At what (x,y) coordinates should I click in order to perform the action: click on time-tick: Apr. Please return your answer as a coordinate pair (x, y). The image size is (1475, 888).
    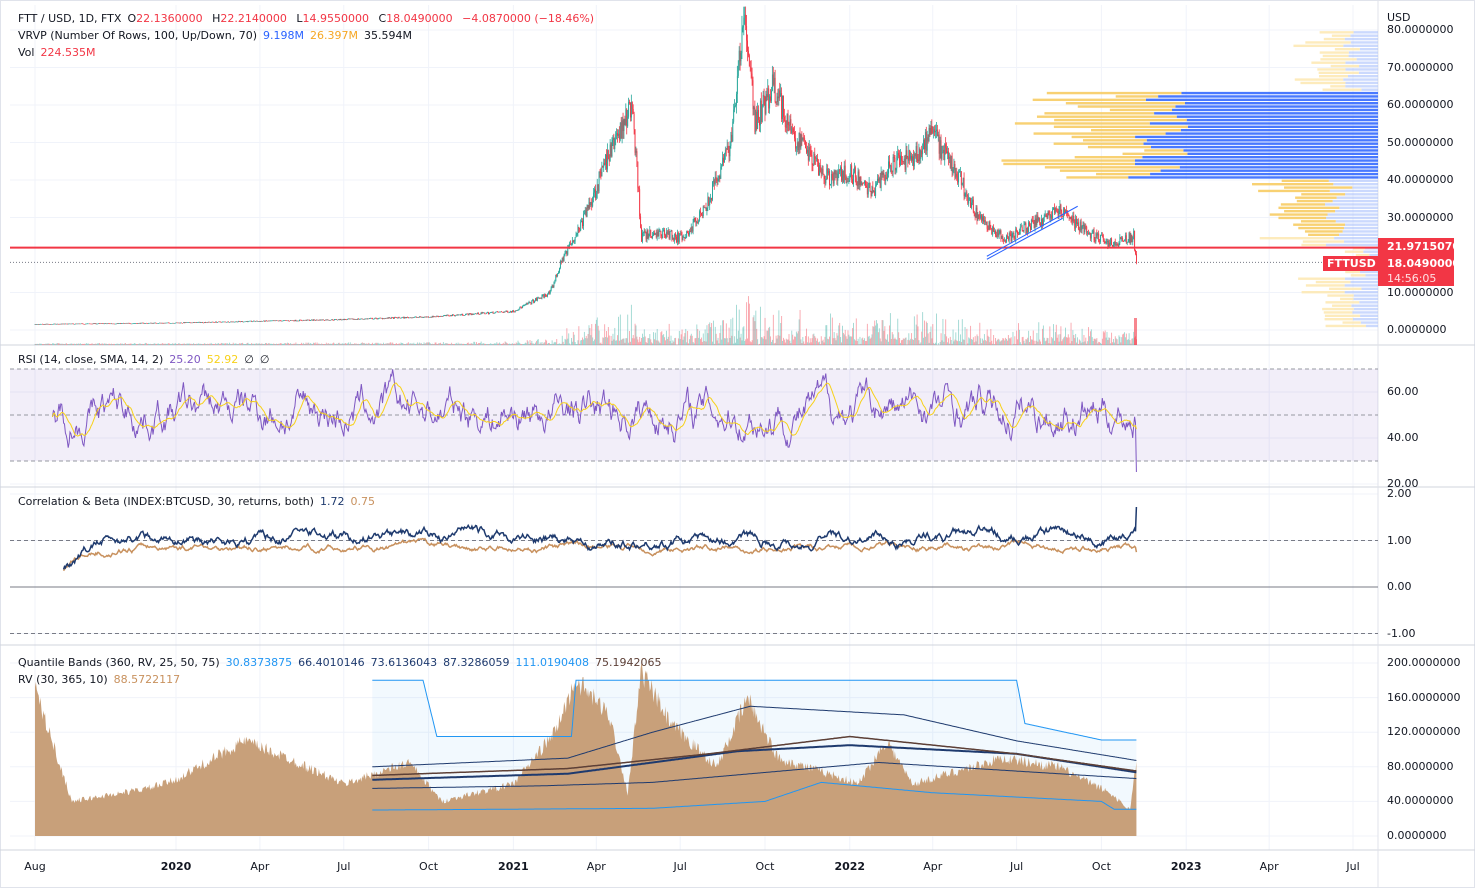
    Looking at the image, I should click on (1269, 866).